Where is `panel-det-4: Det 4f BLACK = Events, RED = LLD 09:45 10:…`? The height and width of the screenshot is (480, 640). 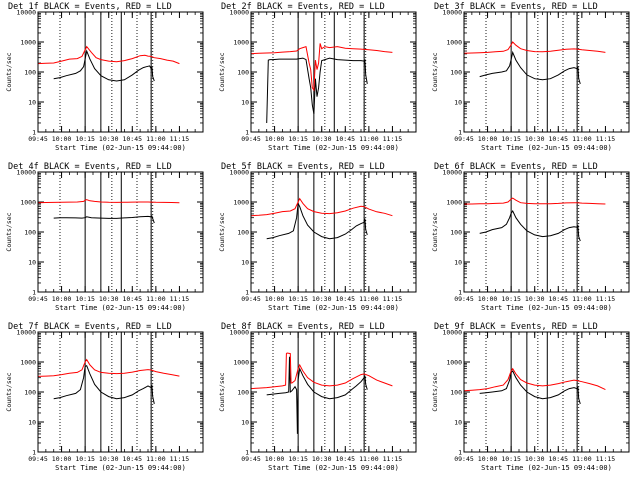 panel-det-4: Det 4f BLACK = Events, RED = LLD 09:45 10:… is located at coordinates (104, 237).